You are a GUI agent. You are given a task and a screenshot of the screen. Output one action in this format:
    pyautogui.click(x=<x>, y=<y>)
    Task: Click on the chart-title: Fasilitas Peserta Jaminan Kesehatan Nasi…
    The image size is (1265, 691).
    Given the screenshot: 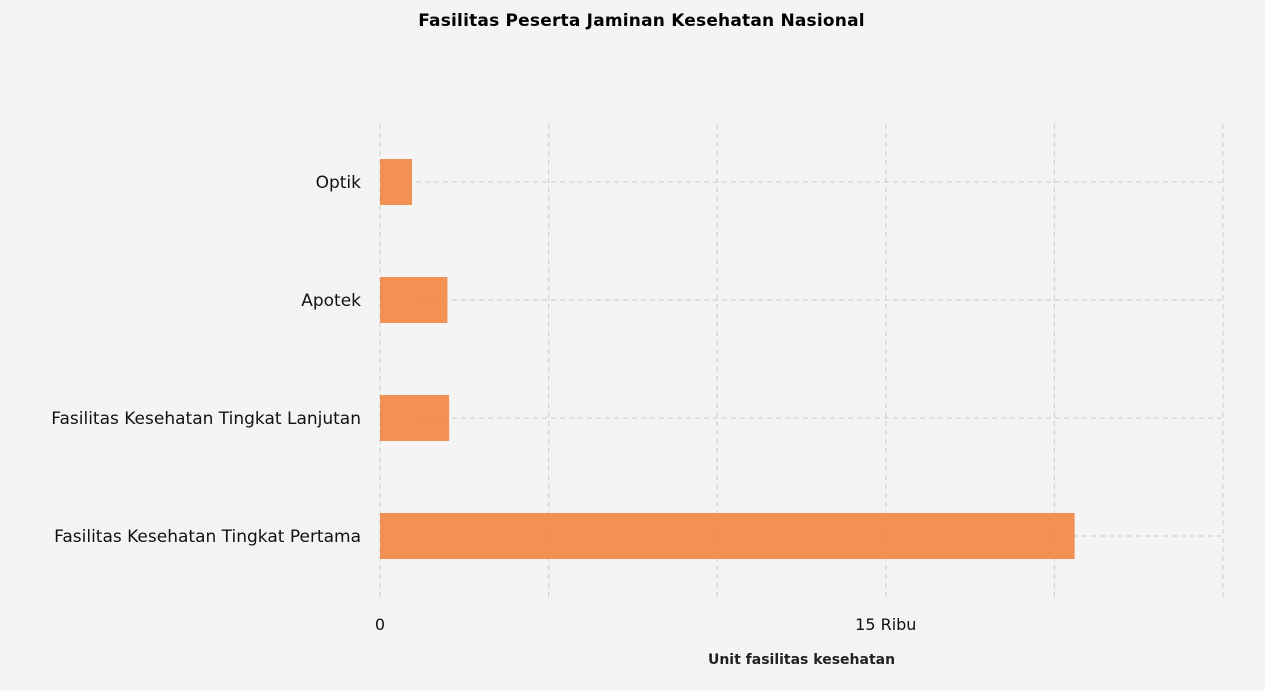 What is the action you would take?
    pyautogui.click(x=641, y=21)
    